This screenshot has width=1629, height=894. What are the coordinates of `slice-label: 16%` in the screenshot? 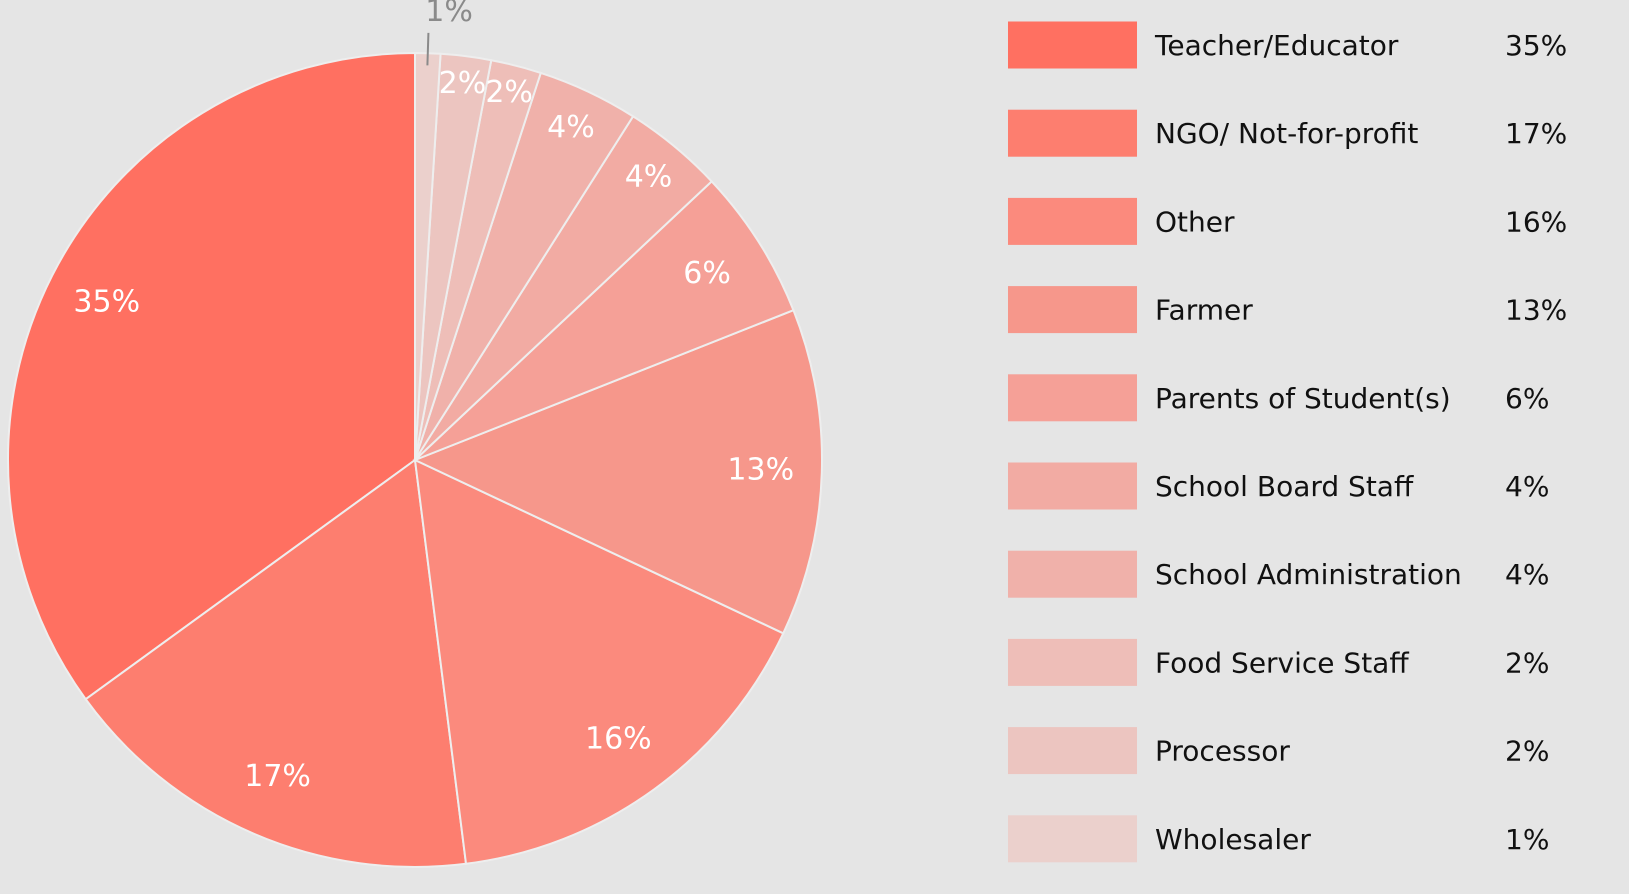 It's located at (618, 738).